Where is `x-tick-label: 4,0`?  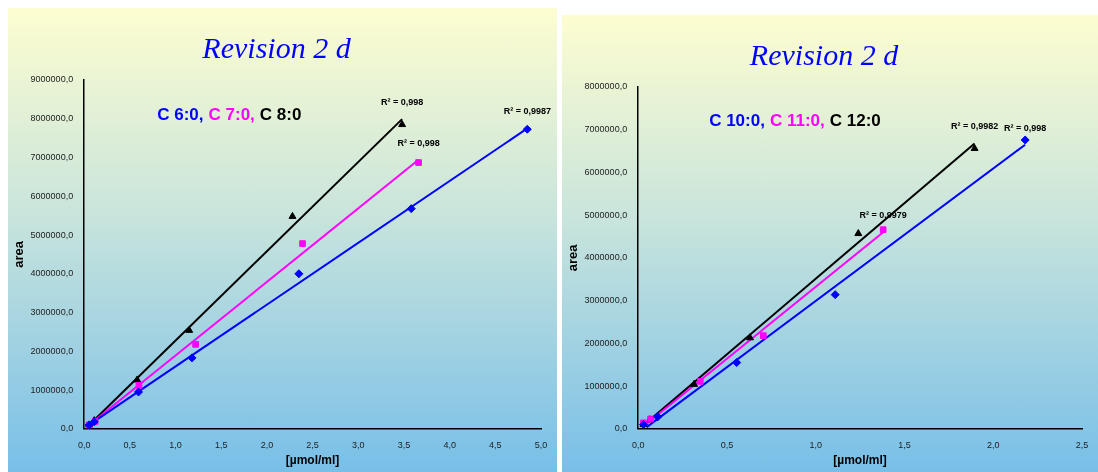
x-tick-label: 4,0 is located at coordinates (449, 444).